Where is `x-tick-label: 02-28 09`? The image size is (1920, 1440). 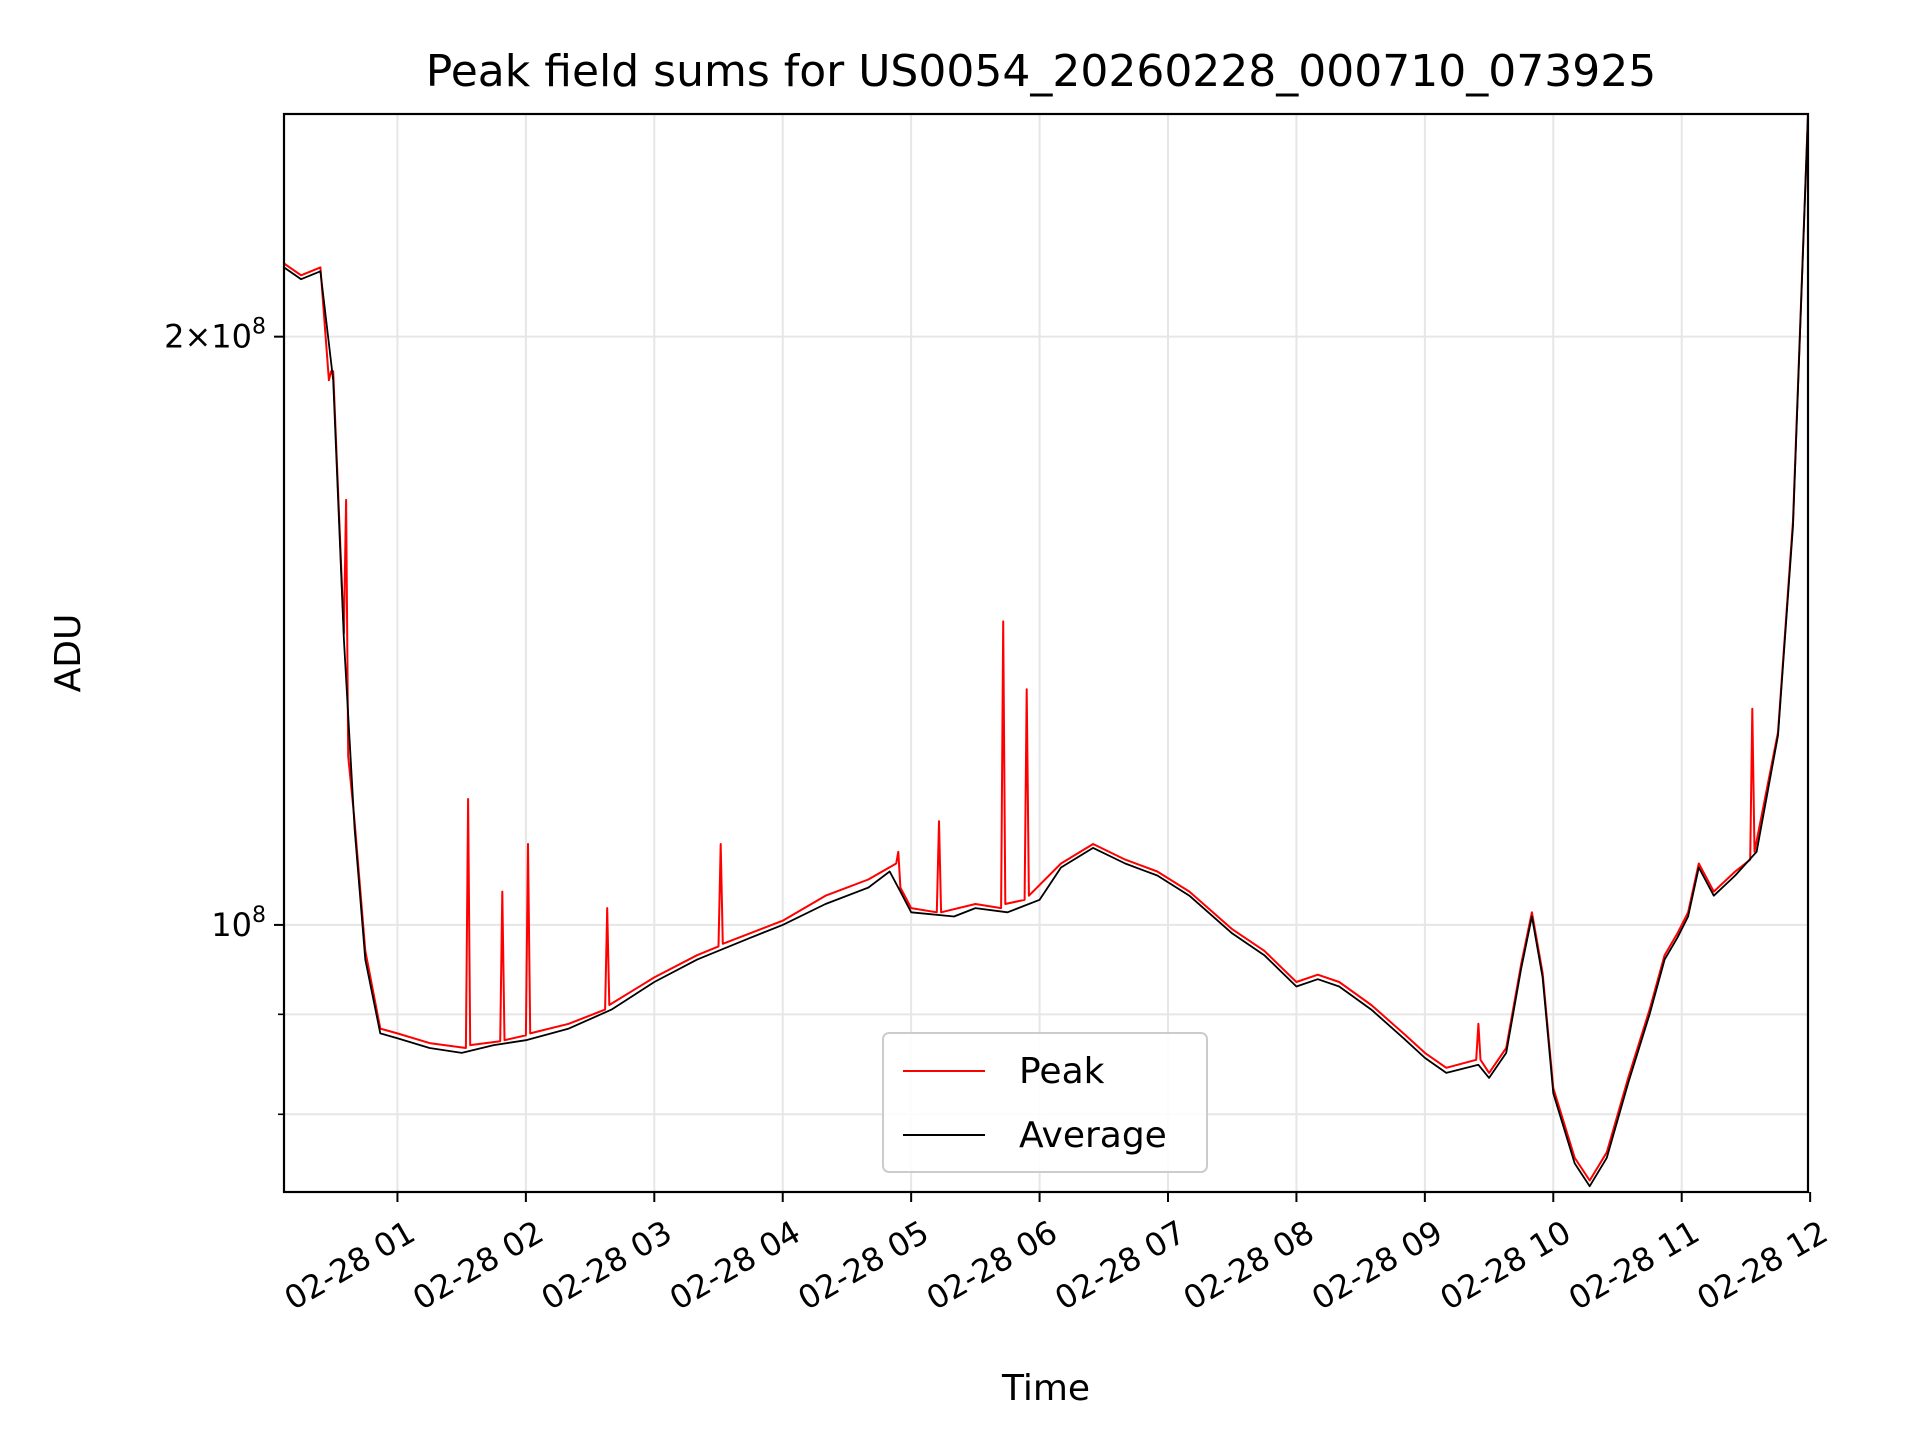 x-tick-label: 02-28 09 is located at coordinates (1377, 1265).